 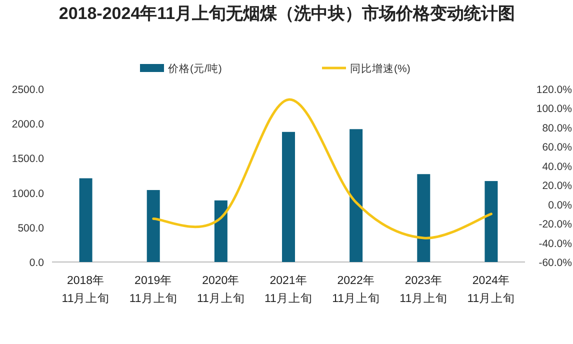 I want to click on y2-tick-label: -60.0%, so click(x=555, y=263).